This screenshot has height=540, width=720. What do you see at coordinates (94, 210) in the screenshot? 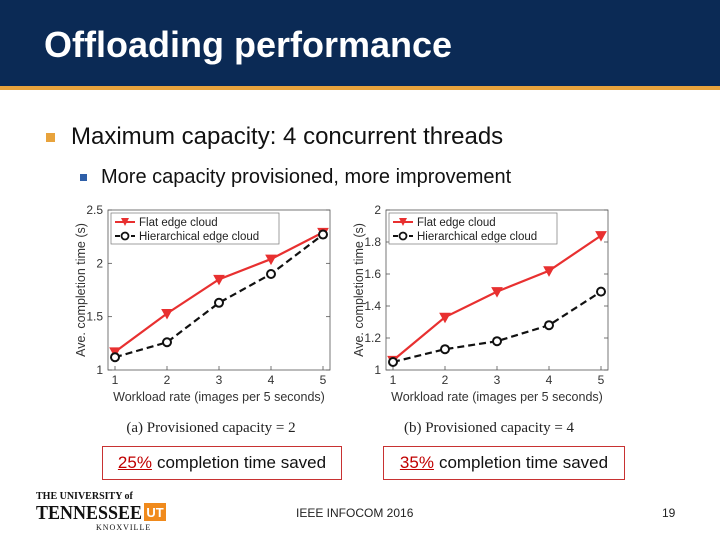
I see `y-tick-label: 2.5` at bounding box center [94, 210].